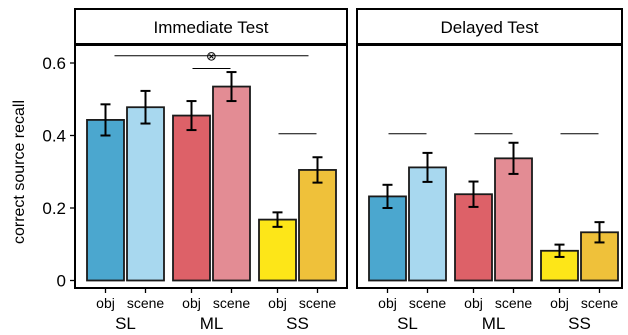 Image resolution: width=628 pixels, height=335 pixels. I want to click on y-axis-title: correct source recall, so click(19, 172).